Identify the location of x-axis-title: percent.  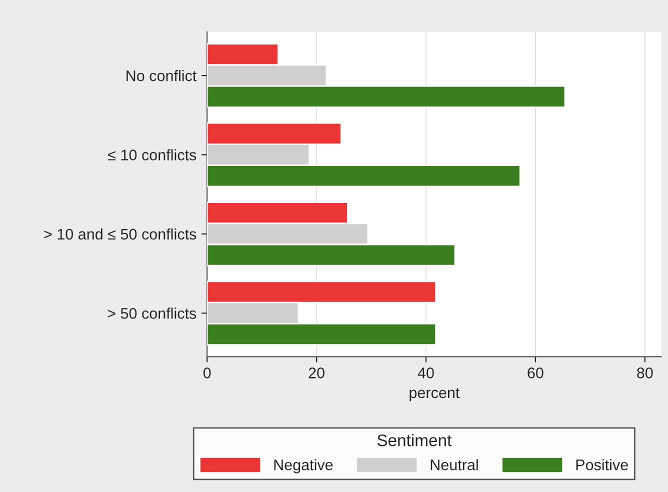
(435, 395).